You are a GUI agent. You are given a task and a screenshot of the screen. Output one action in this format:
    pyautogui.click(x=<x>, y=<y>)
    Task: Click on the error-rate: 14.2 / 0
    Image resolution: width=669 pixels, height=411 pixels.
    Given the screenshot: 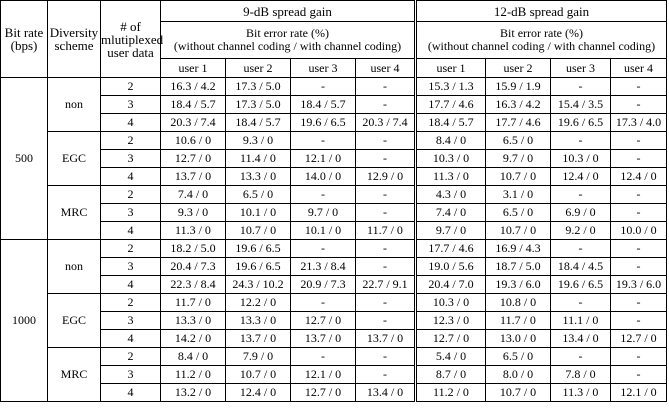 What is the action you would take?
    pyautogui.click(x=193, y=338)
    